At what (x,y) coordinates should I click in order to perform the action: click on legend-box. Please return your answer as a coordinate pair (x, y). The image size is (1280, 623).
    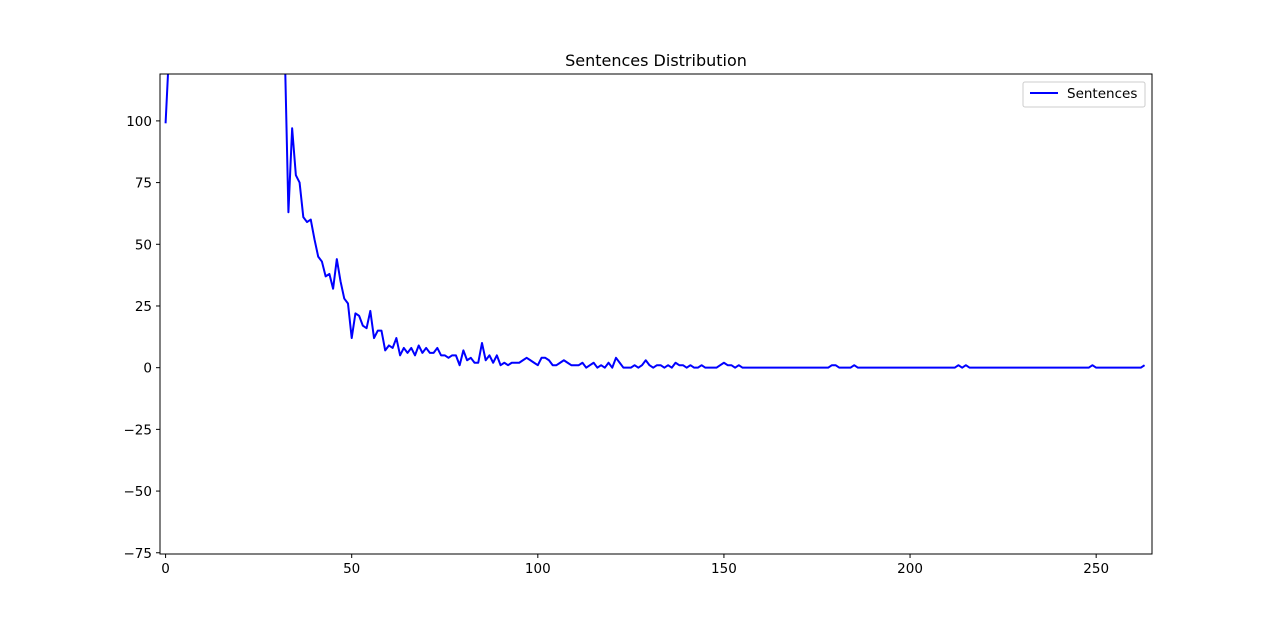
    Looking at the image, I should click on (1084, 94).